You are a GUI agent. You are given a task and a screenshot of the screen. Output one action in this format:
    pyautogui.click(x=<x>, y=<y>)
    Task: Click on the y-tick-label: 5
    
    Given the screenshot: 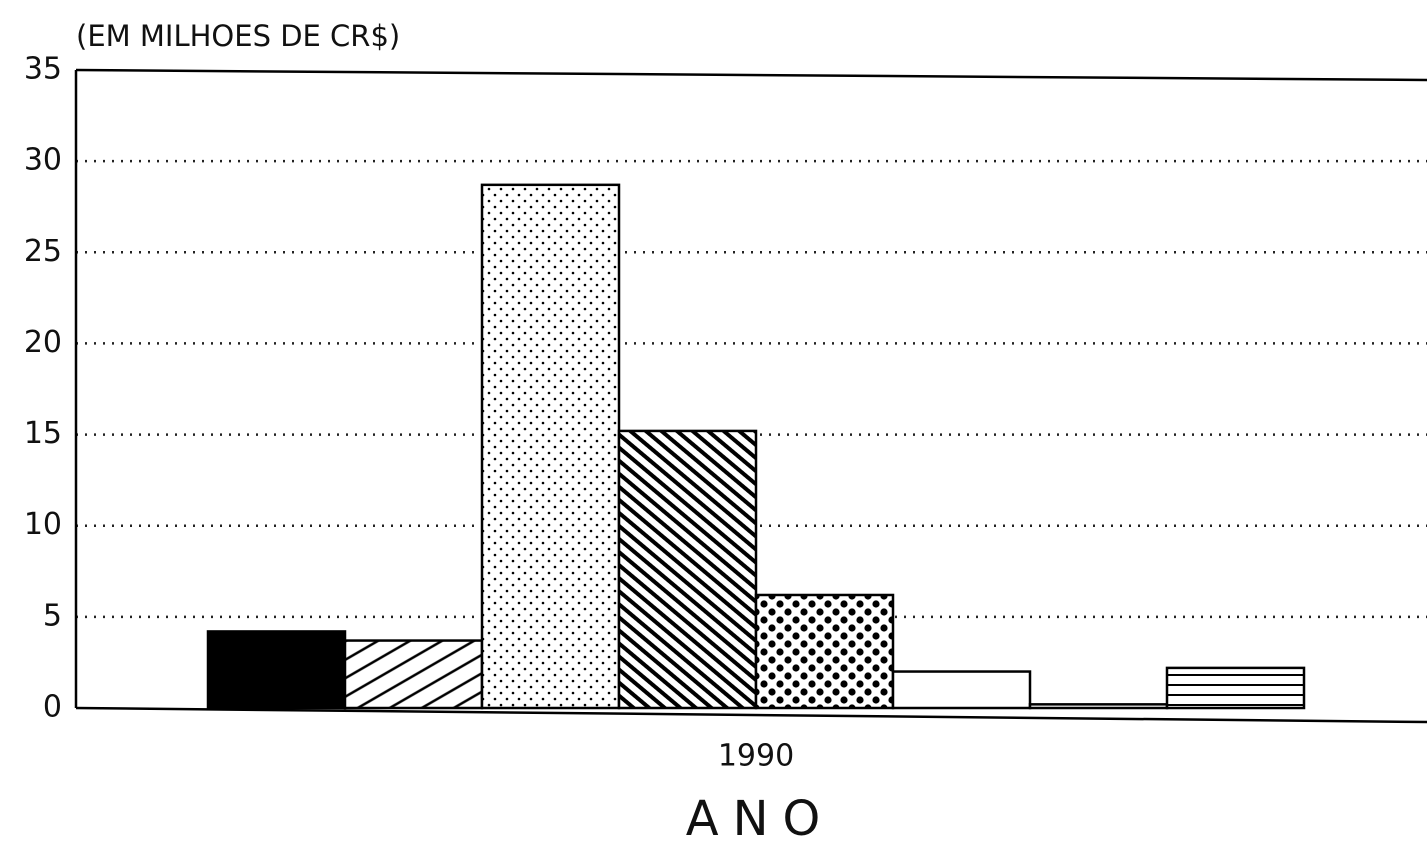 What is the action you would take?
    pyautogui.click(x=52, y=615)
    